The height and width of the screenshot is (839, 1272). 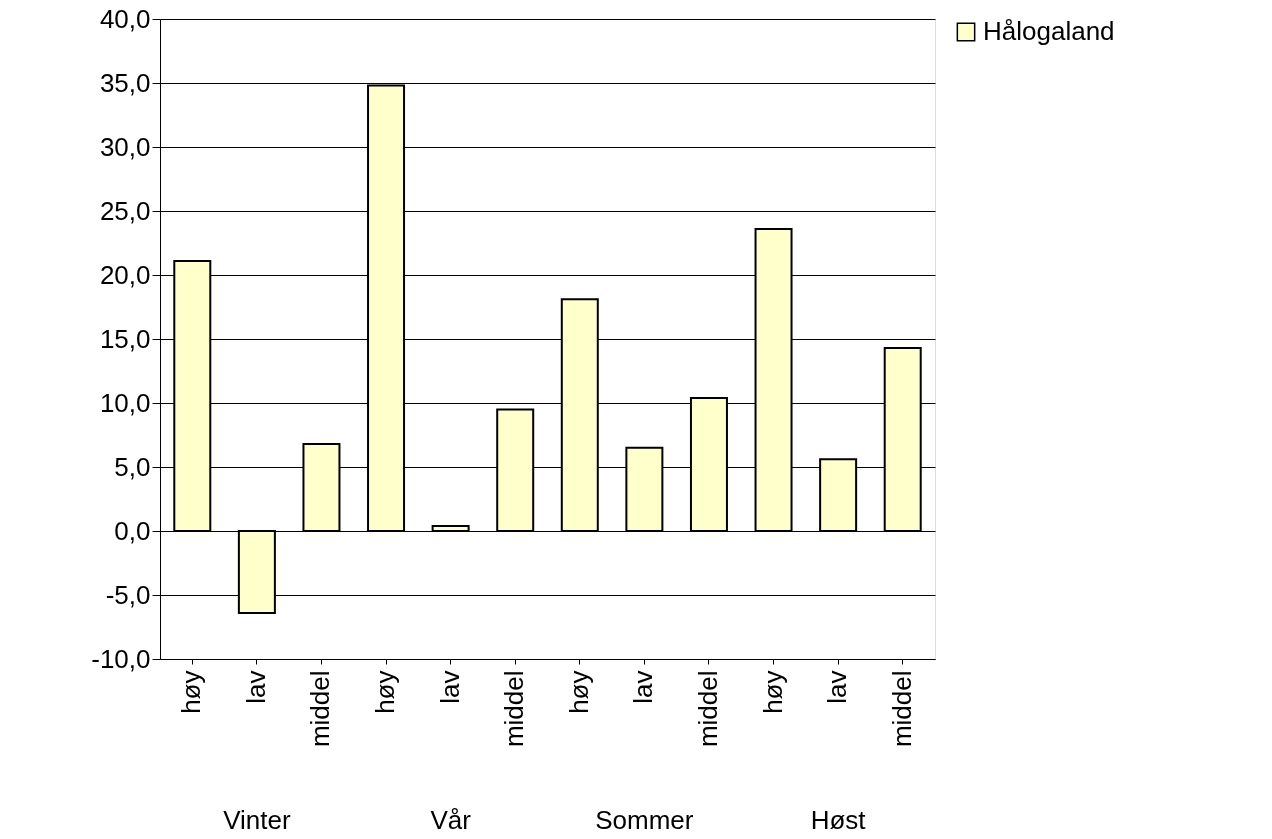 What do you see at coordinates (128, 594) in the screenshot?
I see `y-tick-label: -5,0` at bounding box center [128, 594].